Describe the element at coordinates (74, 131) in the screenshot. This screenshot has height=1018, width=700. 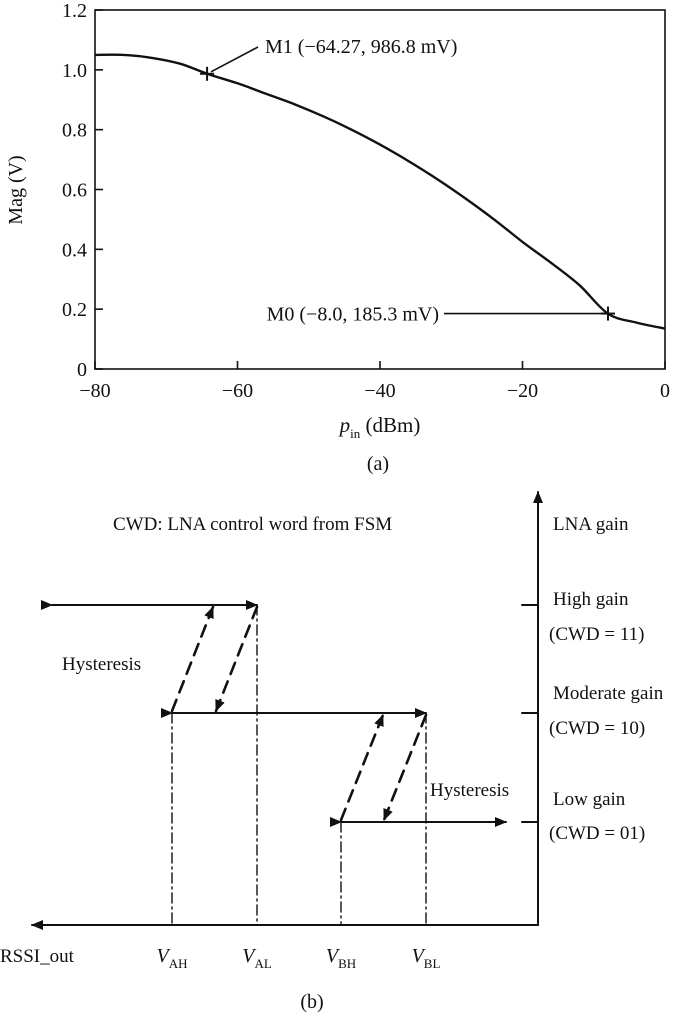
I see `y-tick-label: 0.8` at that location.